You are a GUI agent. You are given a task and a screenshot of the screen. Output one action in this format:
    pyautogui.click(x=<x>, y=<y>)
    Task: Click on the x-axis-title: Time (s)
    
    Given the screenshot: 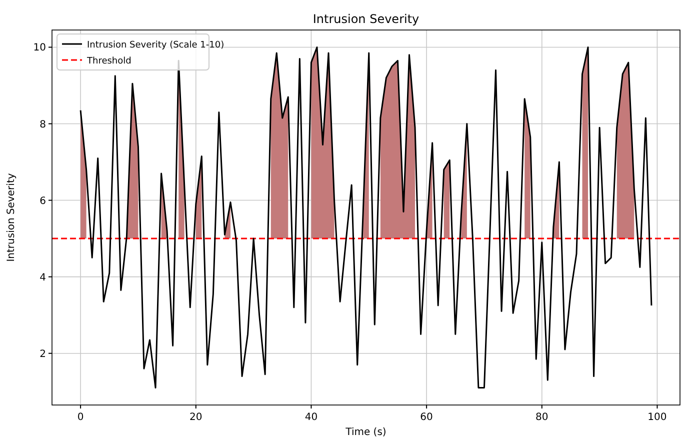 What is the action you would take?
    pyautogui.click(x=365, y=432)
    